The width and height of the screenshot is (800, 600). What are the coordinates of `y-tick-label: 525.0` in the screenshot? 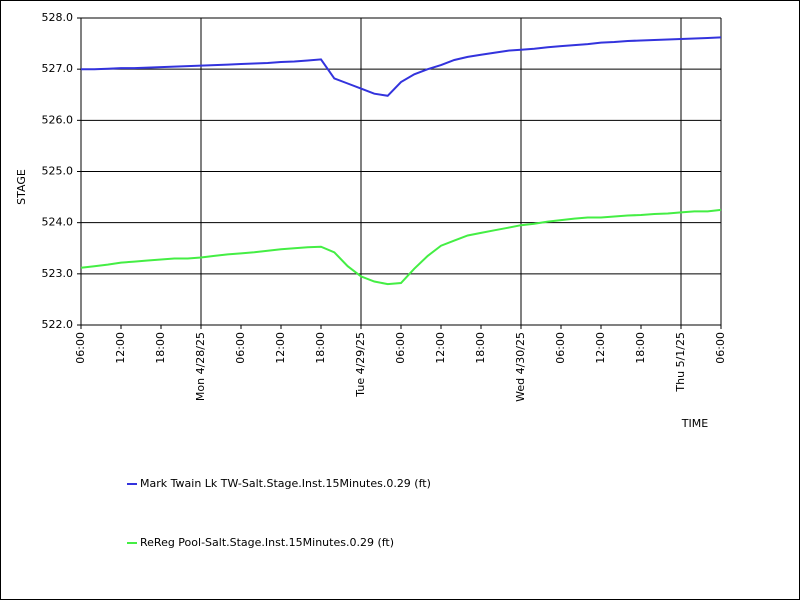 It's located at (58, 171).